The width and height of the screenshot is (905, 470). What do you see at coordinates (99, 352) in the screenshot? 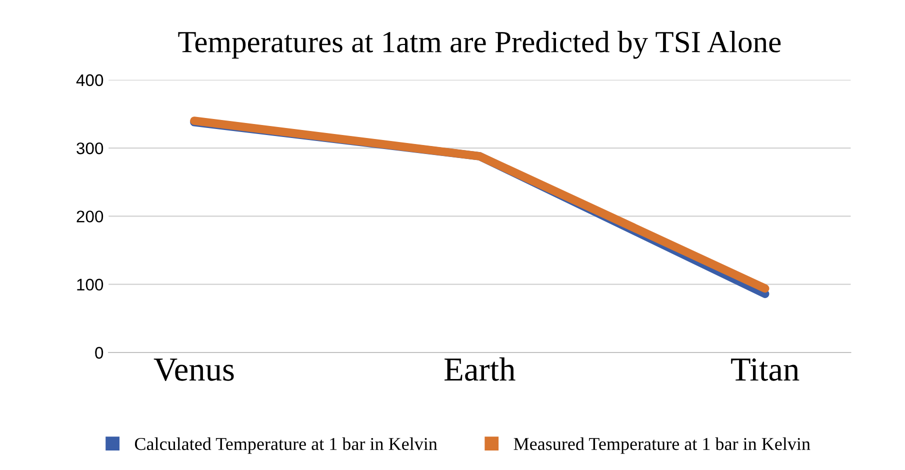
I see `y-tick-label: 0` at bounding box center [99, 352].